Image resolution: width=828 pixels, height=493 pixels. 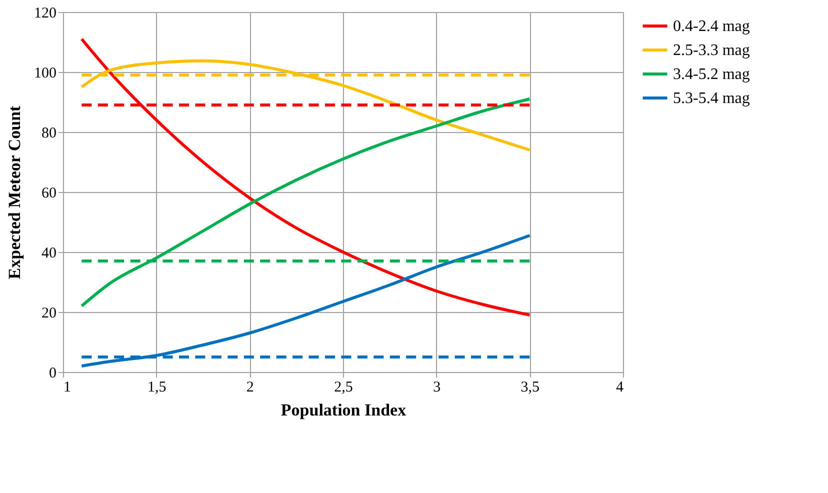 I want to click on y-tick-label: 100, so click(x=45, y=74).